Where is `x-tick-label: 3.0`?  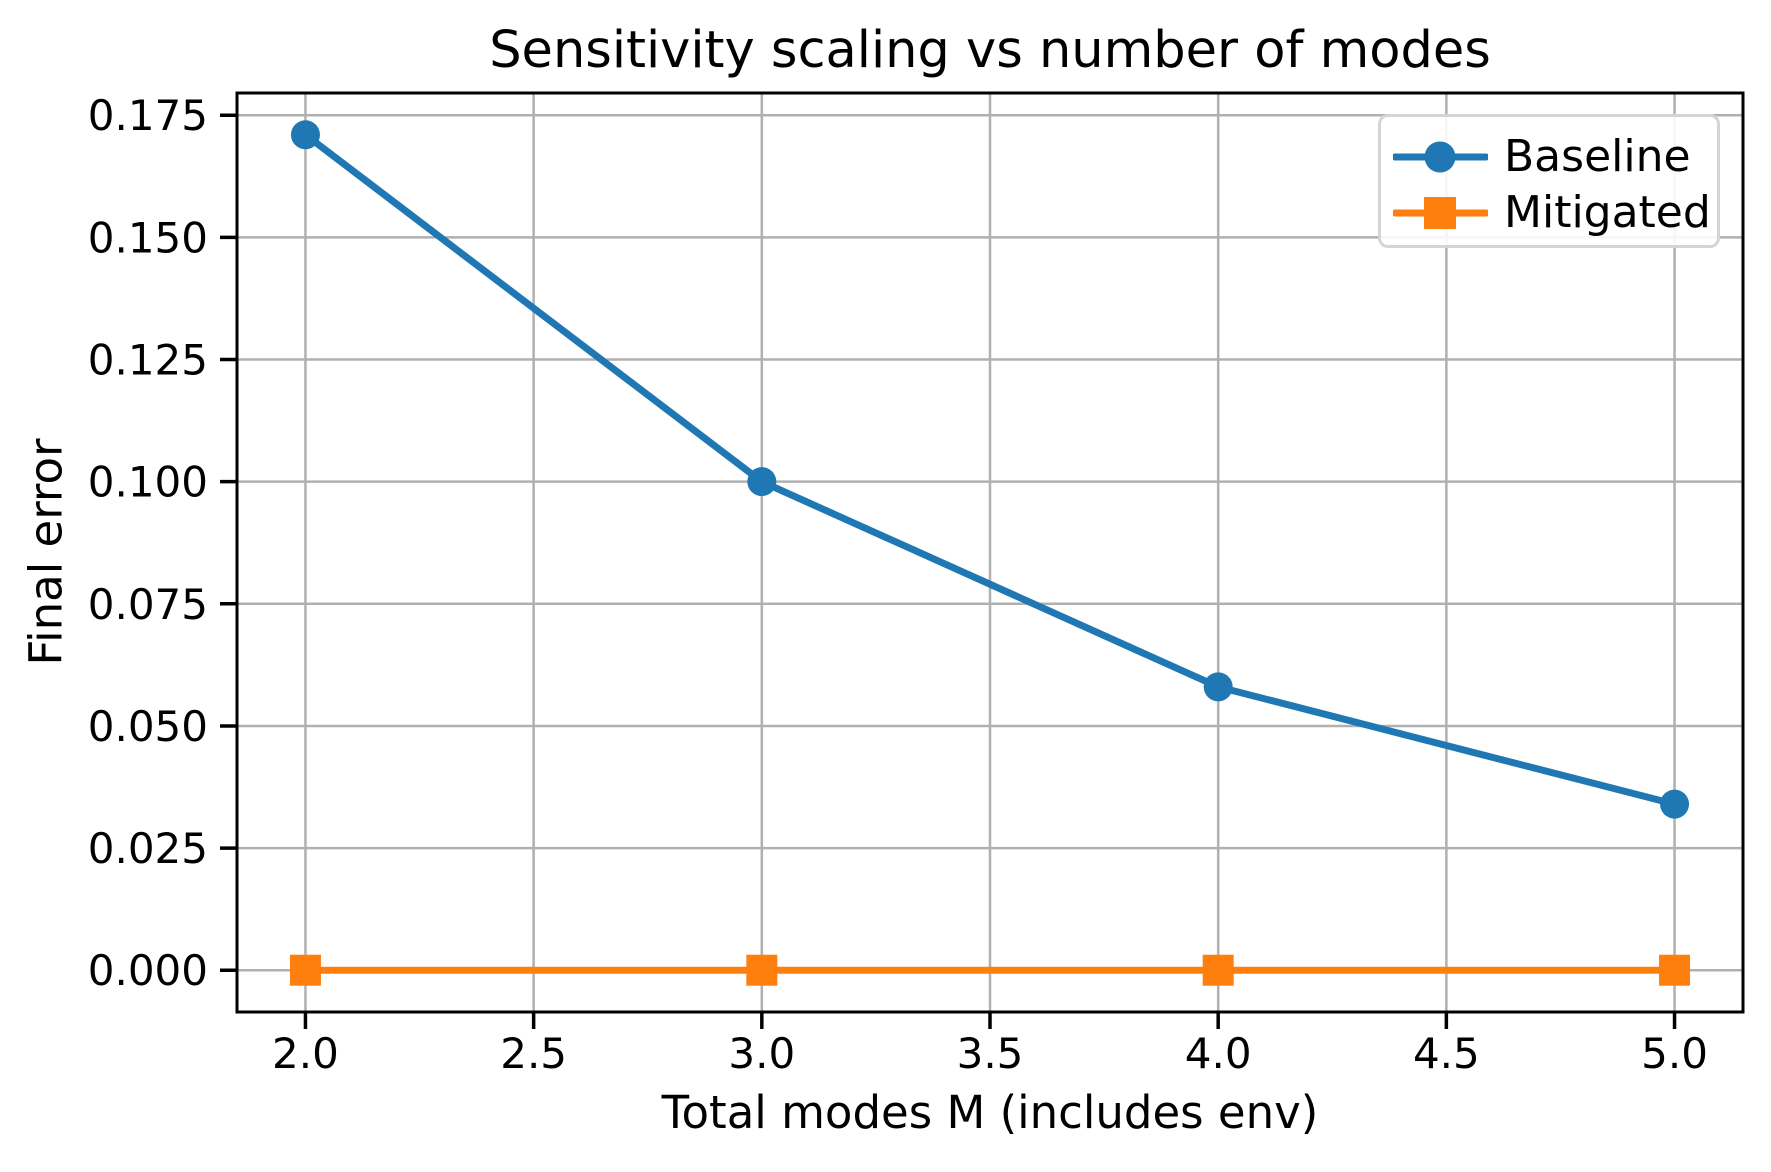 x-tick-label: 3.0 is located at coordinates (761, 1053).